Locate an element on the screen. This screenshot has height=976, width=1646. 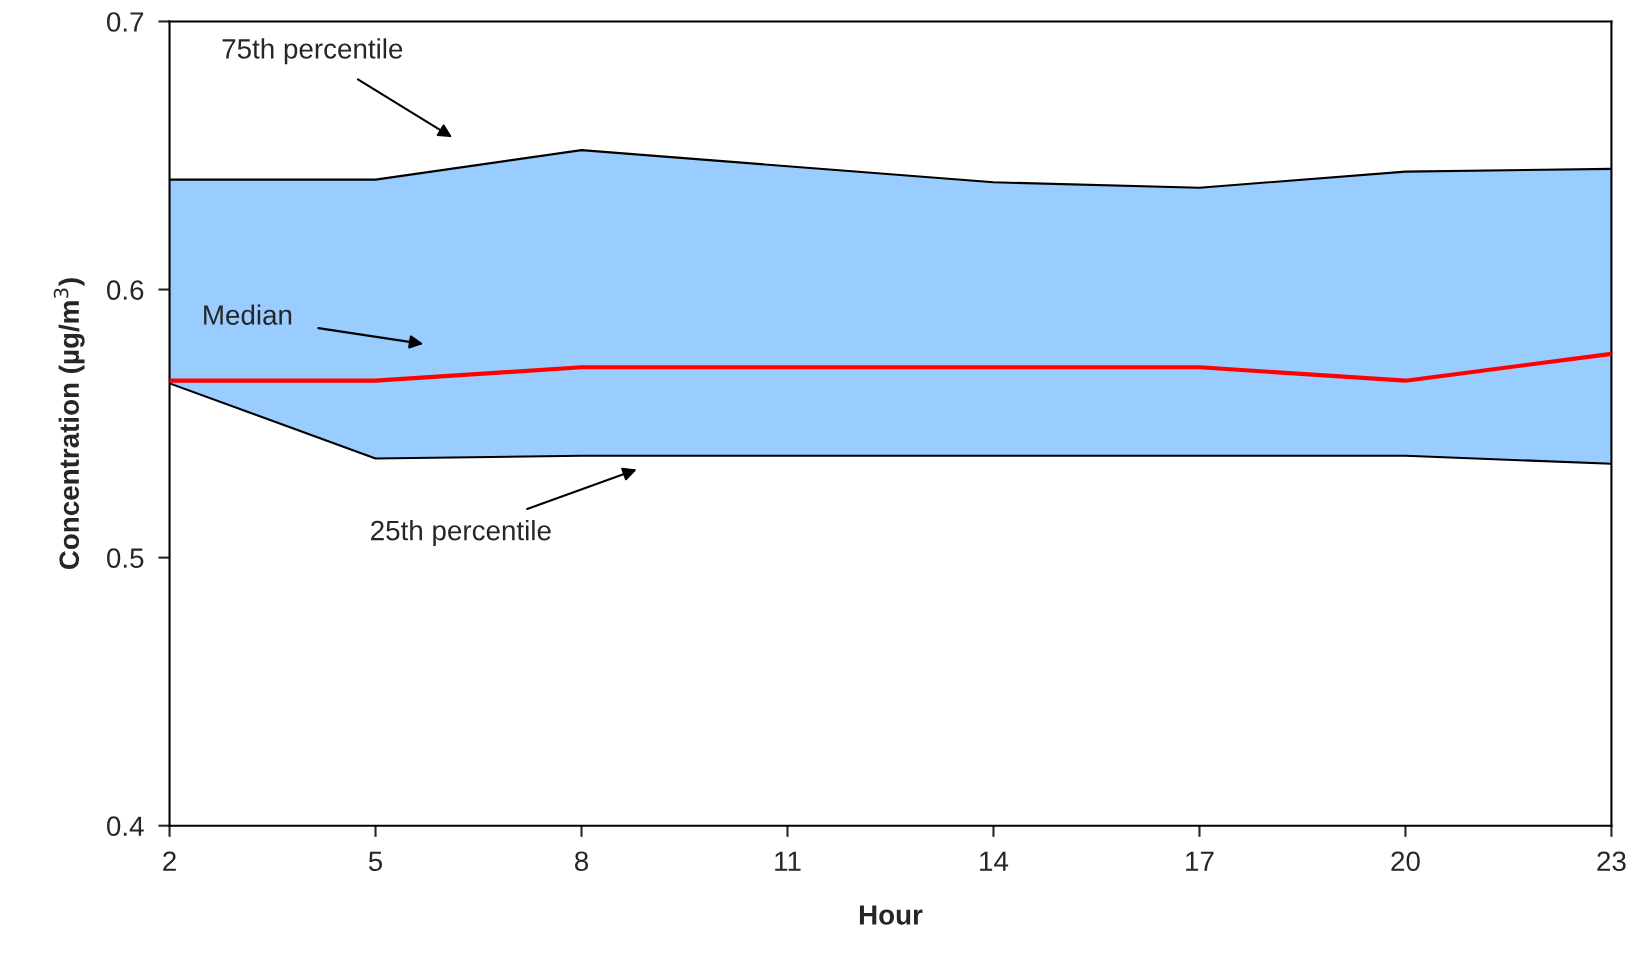
y-axis-title: Concentration (µg/m$^{3}$) is located at coordinates (69, 424).